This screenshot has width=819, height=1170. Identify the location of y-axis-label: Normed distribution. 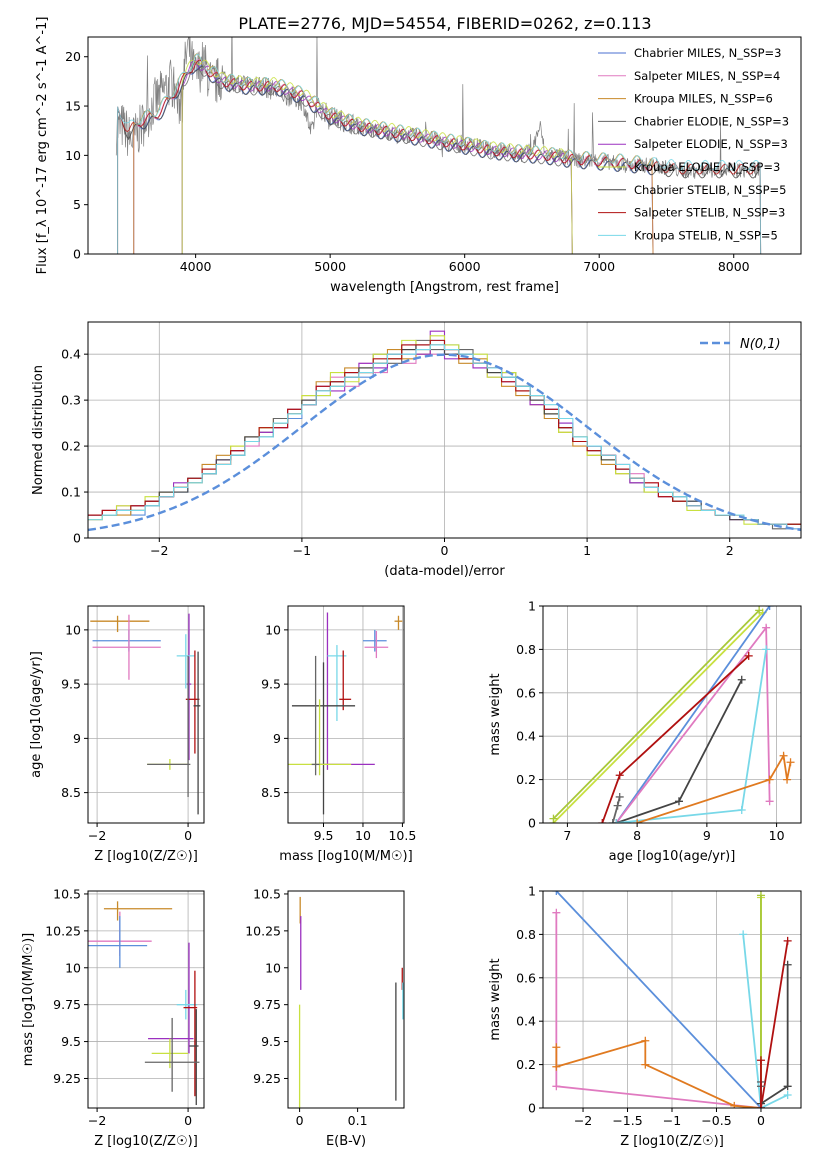
(38, 430).